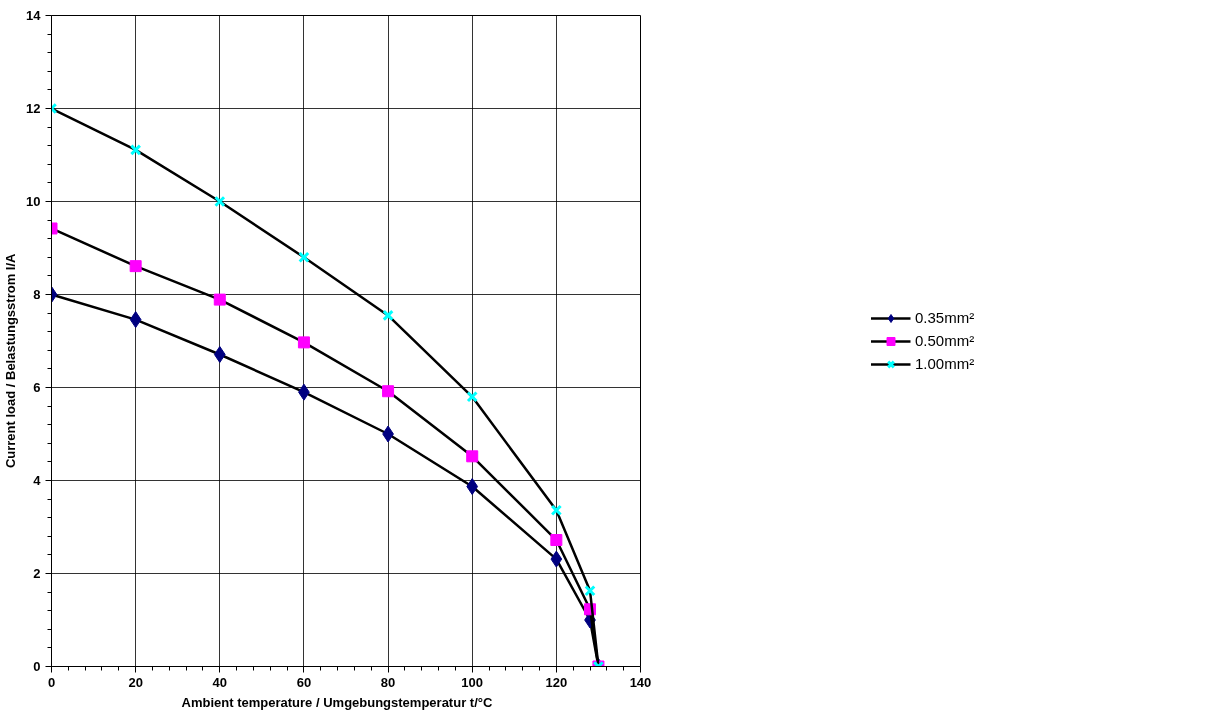 The image size is (1212, 720). What do you see at coordinates (304, 682) in the screenshot?
I see `x-tick-label: 60` at bounding box center [304, 682].